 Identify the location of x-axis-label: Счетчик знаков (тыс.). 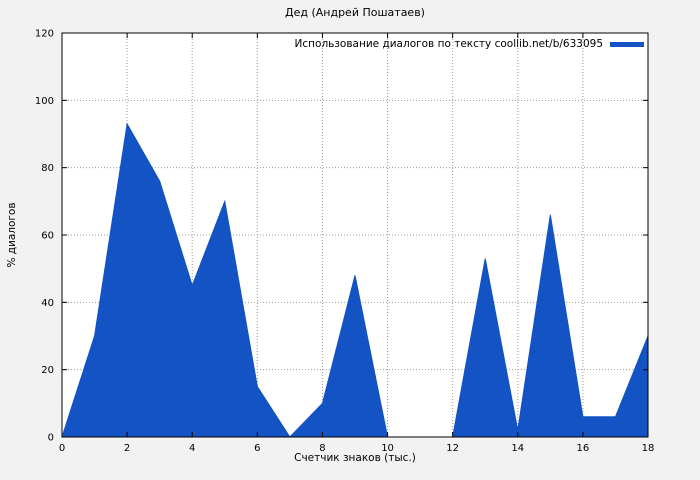
(355, 458).